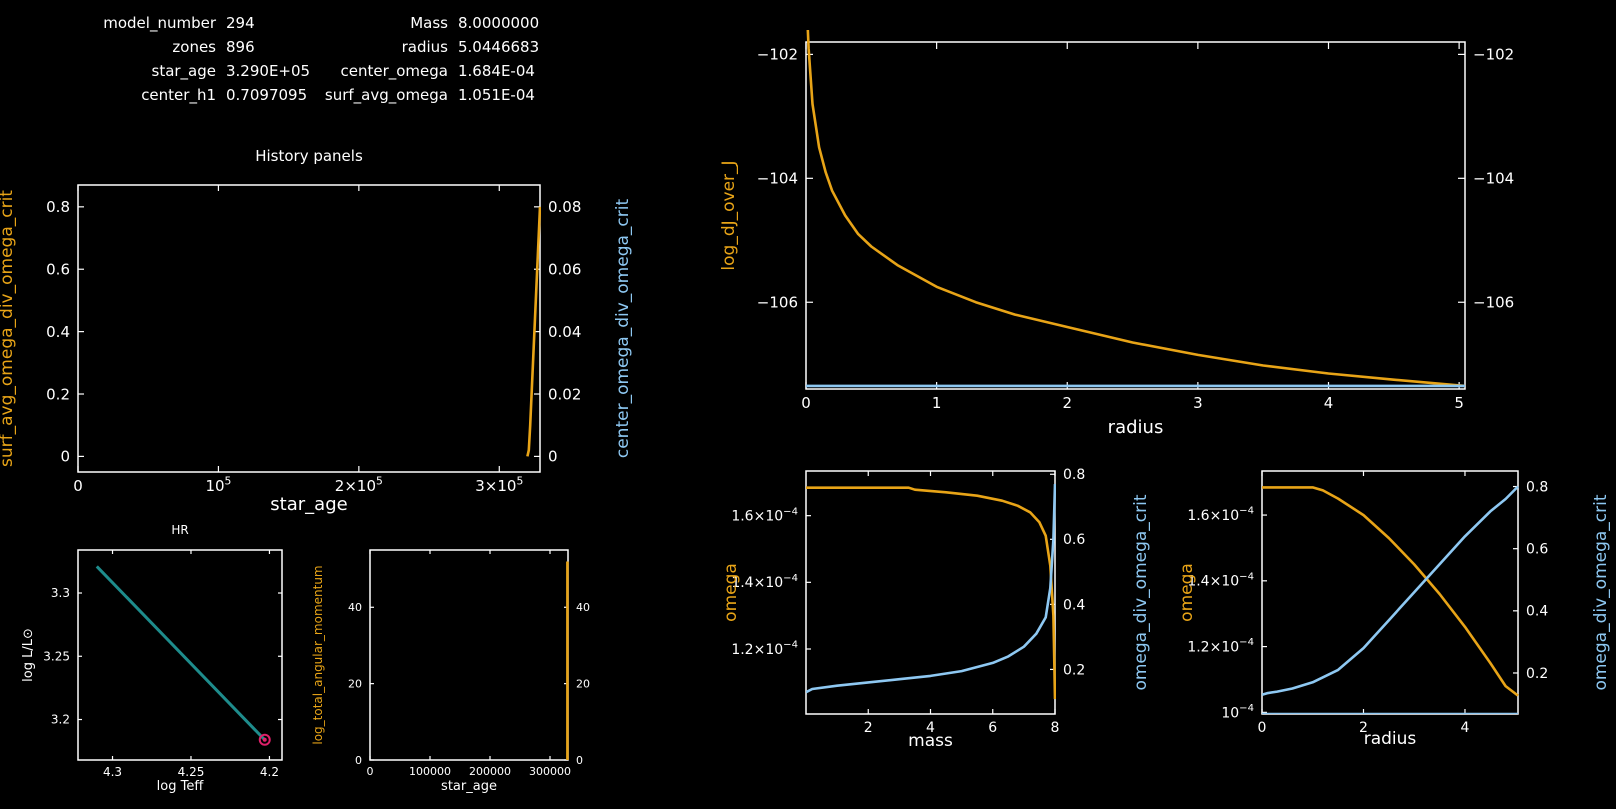  I want to click on x-tick-label: 4.25, so click(191, 772).